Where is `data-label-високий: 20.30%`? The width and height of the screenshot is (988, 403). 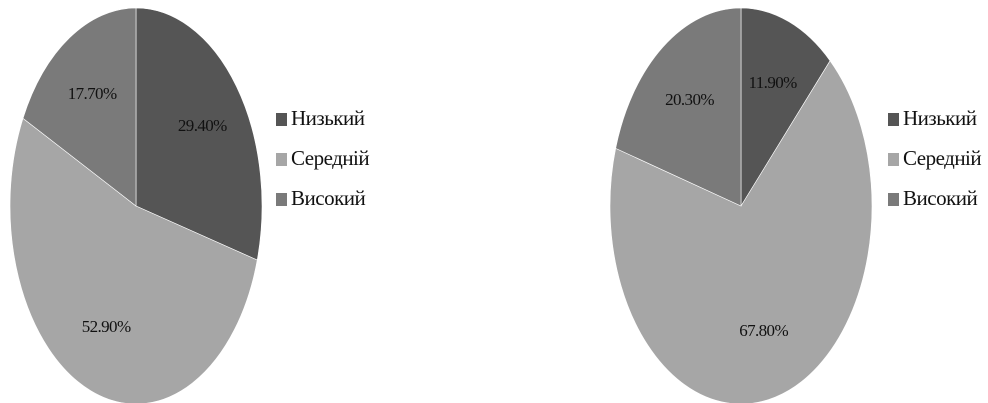
data-label-високий: 20.30% is located at coordinates (689, 99).